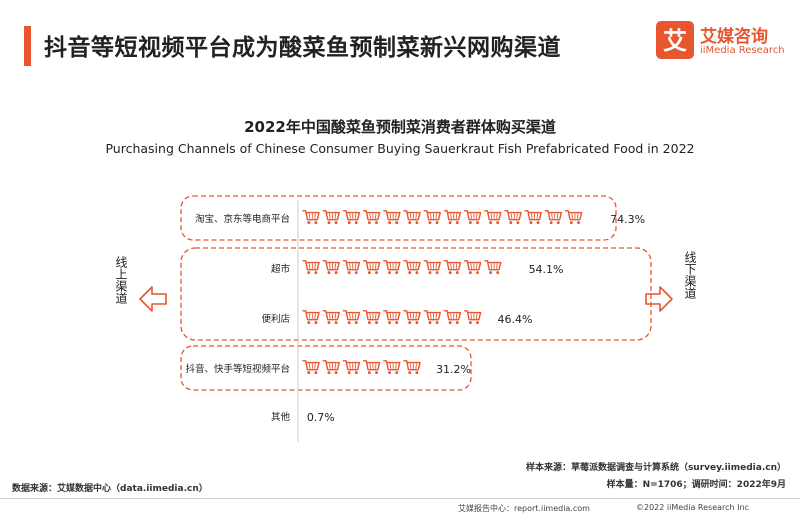  Describe the element at coordinates (627, 219) in the screenshot. I see `value-label: 74.3%` at that location.